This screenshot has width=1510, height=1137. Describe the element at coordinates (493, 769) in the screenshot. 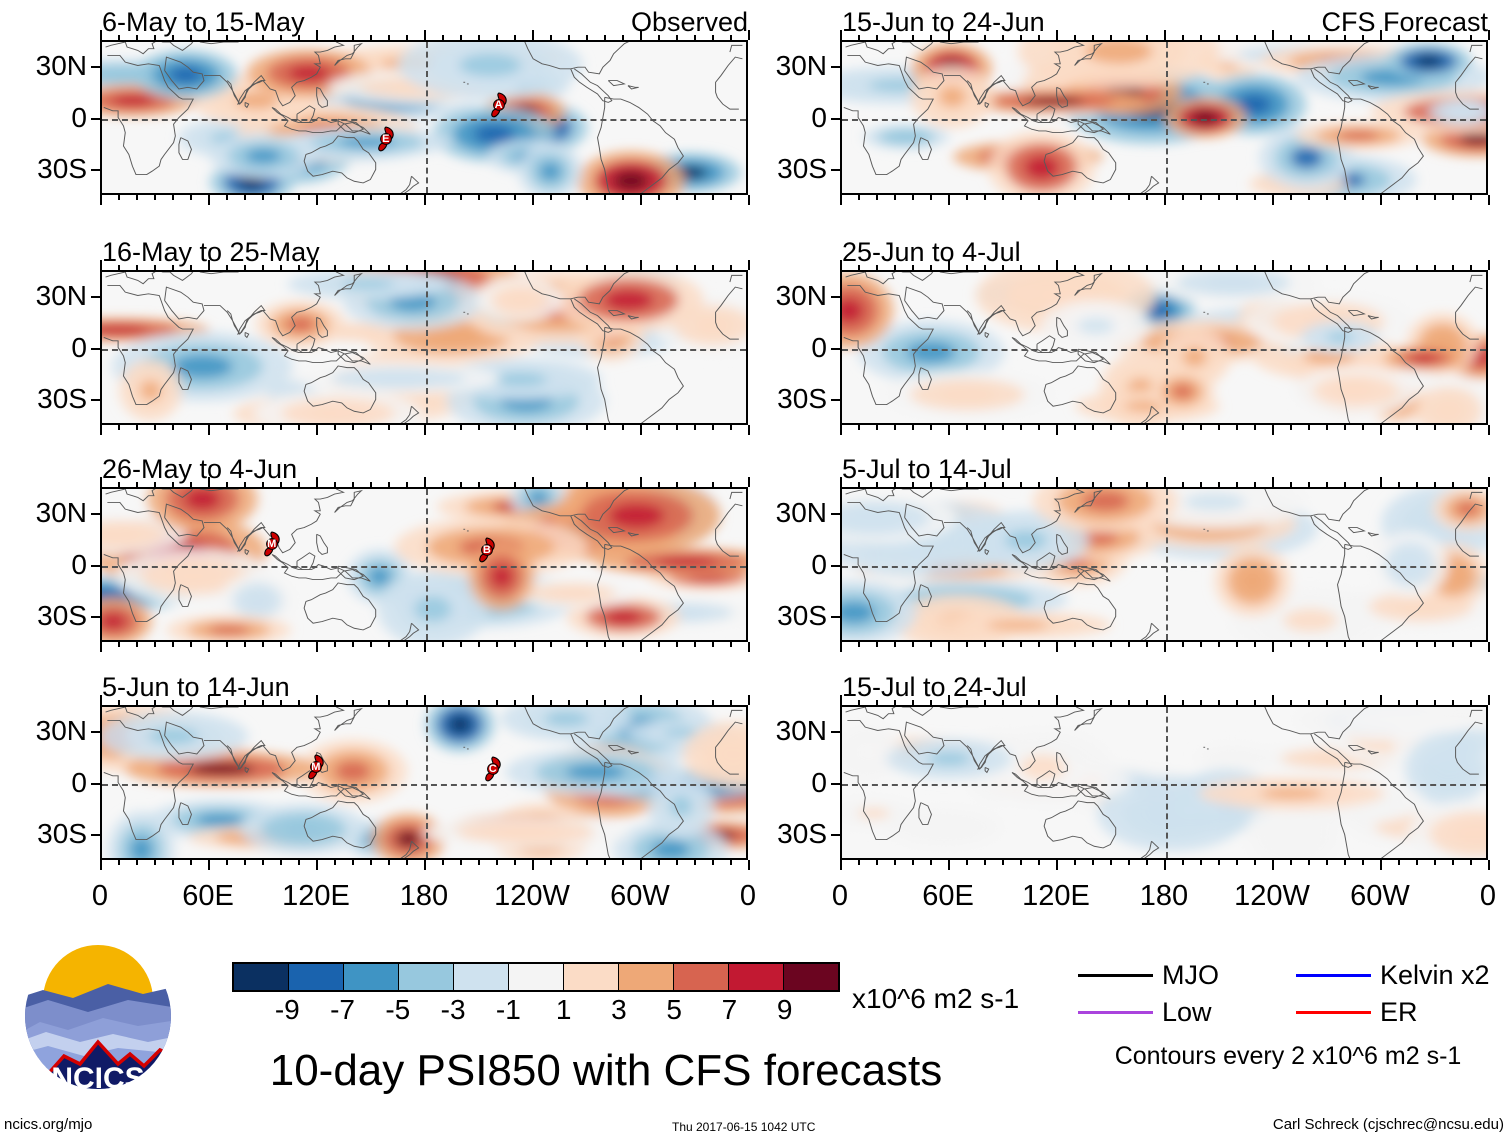

I see `storm-marker-c: C` at that location.